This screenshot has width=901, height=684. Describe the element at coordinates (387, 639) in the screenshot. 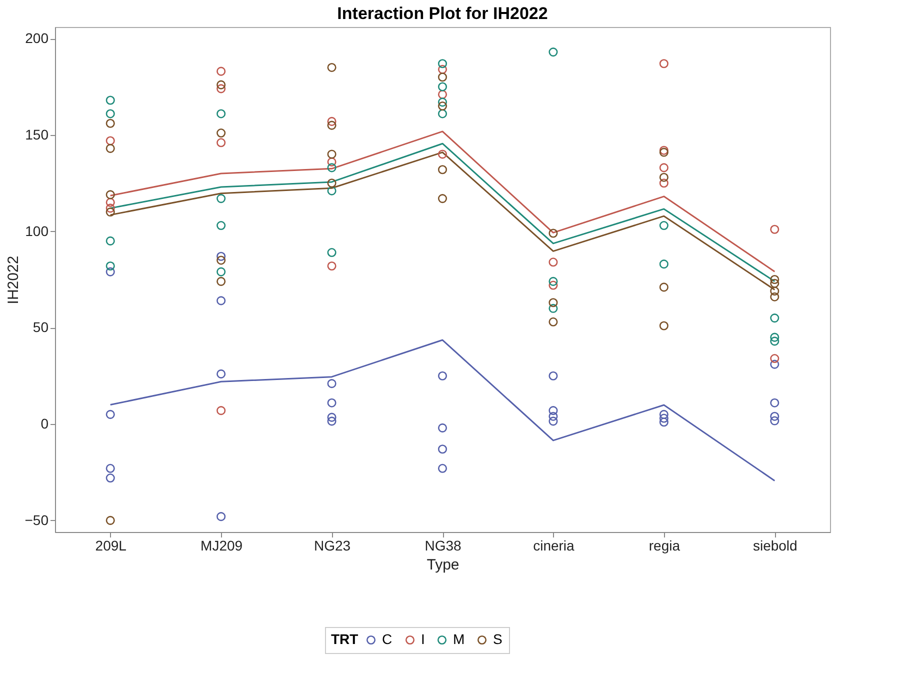

I see `legend-label: C` at that location.